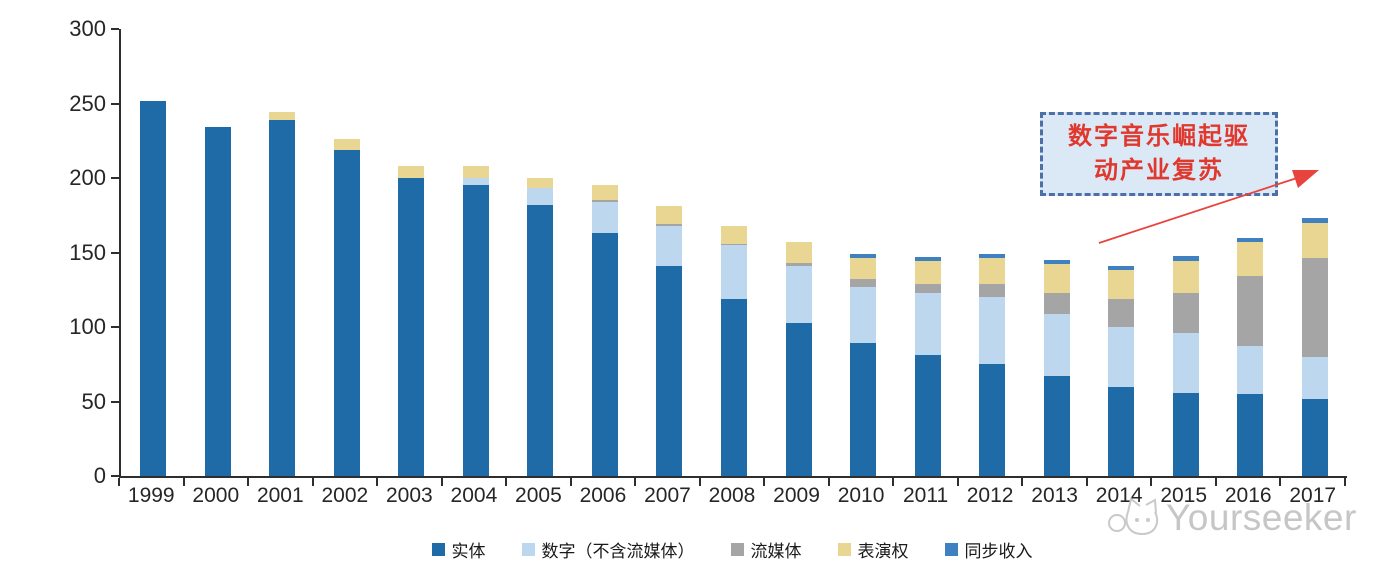 This screenshot has width=1398, height=582. What do you see at coordinates (925, 495) in the screenshot?
I see `x-axis-tick-label: 2011` at bounding box center [925, 495].